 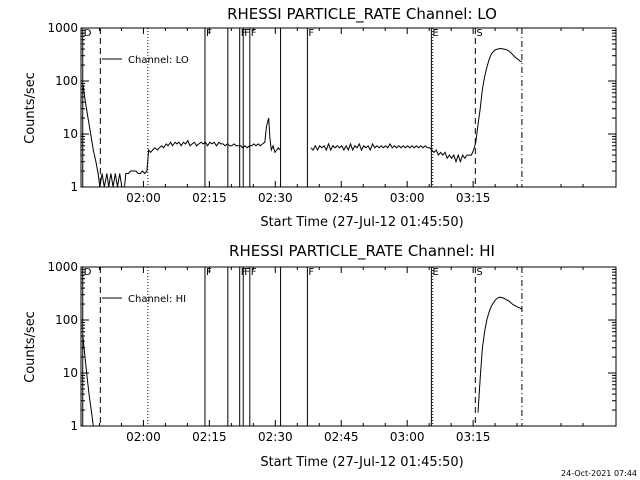 I want to click on legend-label: Channel: HI, so click(x=157, y=299).